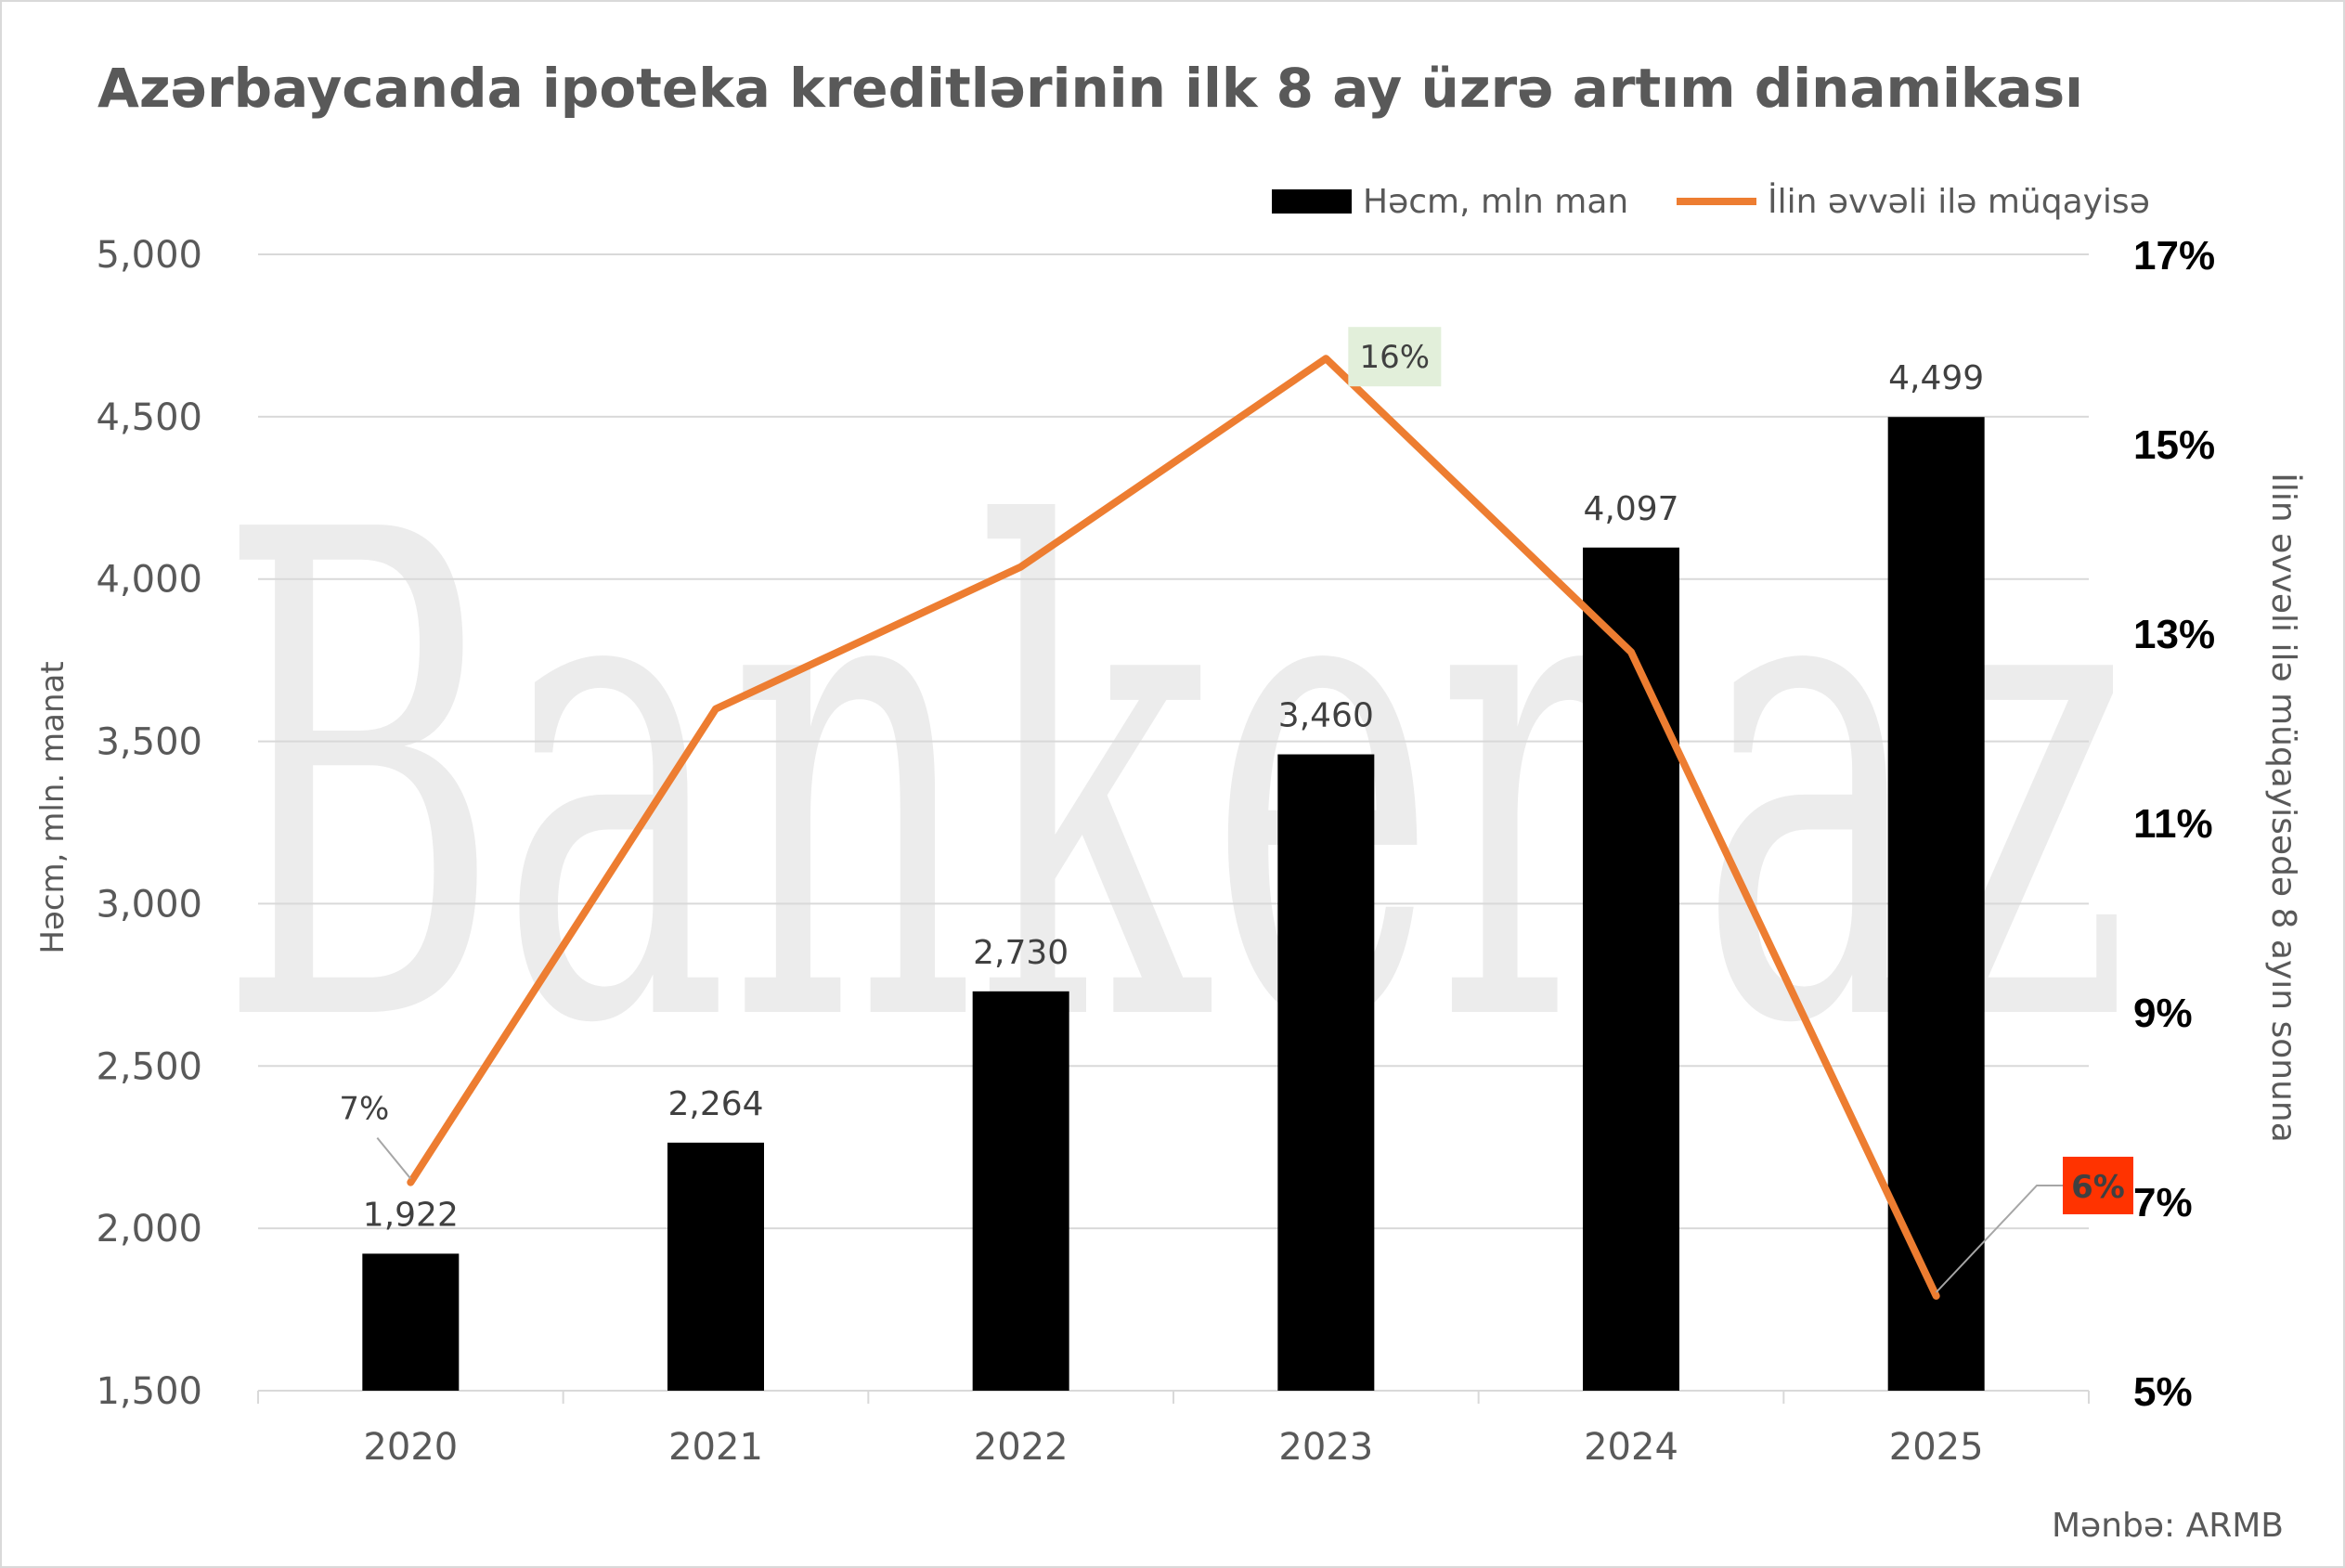  Describe the element at coordinates (1936, 378) in the screenshot. I see `bar-value-label: 4,499` at that location.